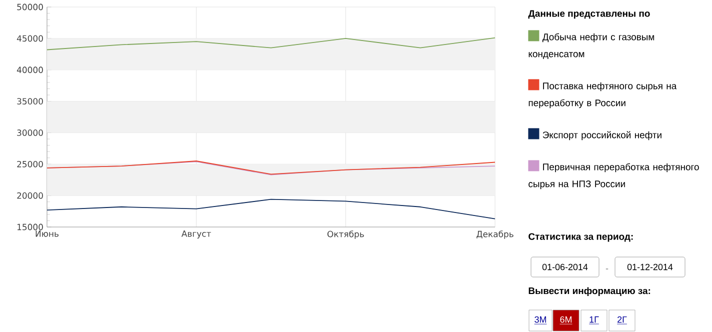  What do you see at coordinates (495, 234) in the screenshot?
I see `x-tick-label: Декабрь` at bounding box center [495, 234].